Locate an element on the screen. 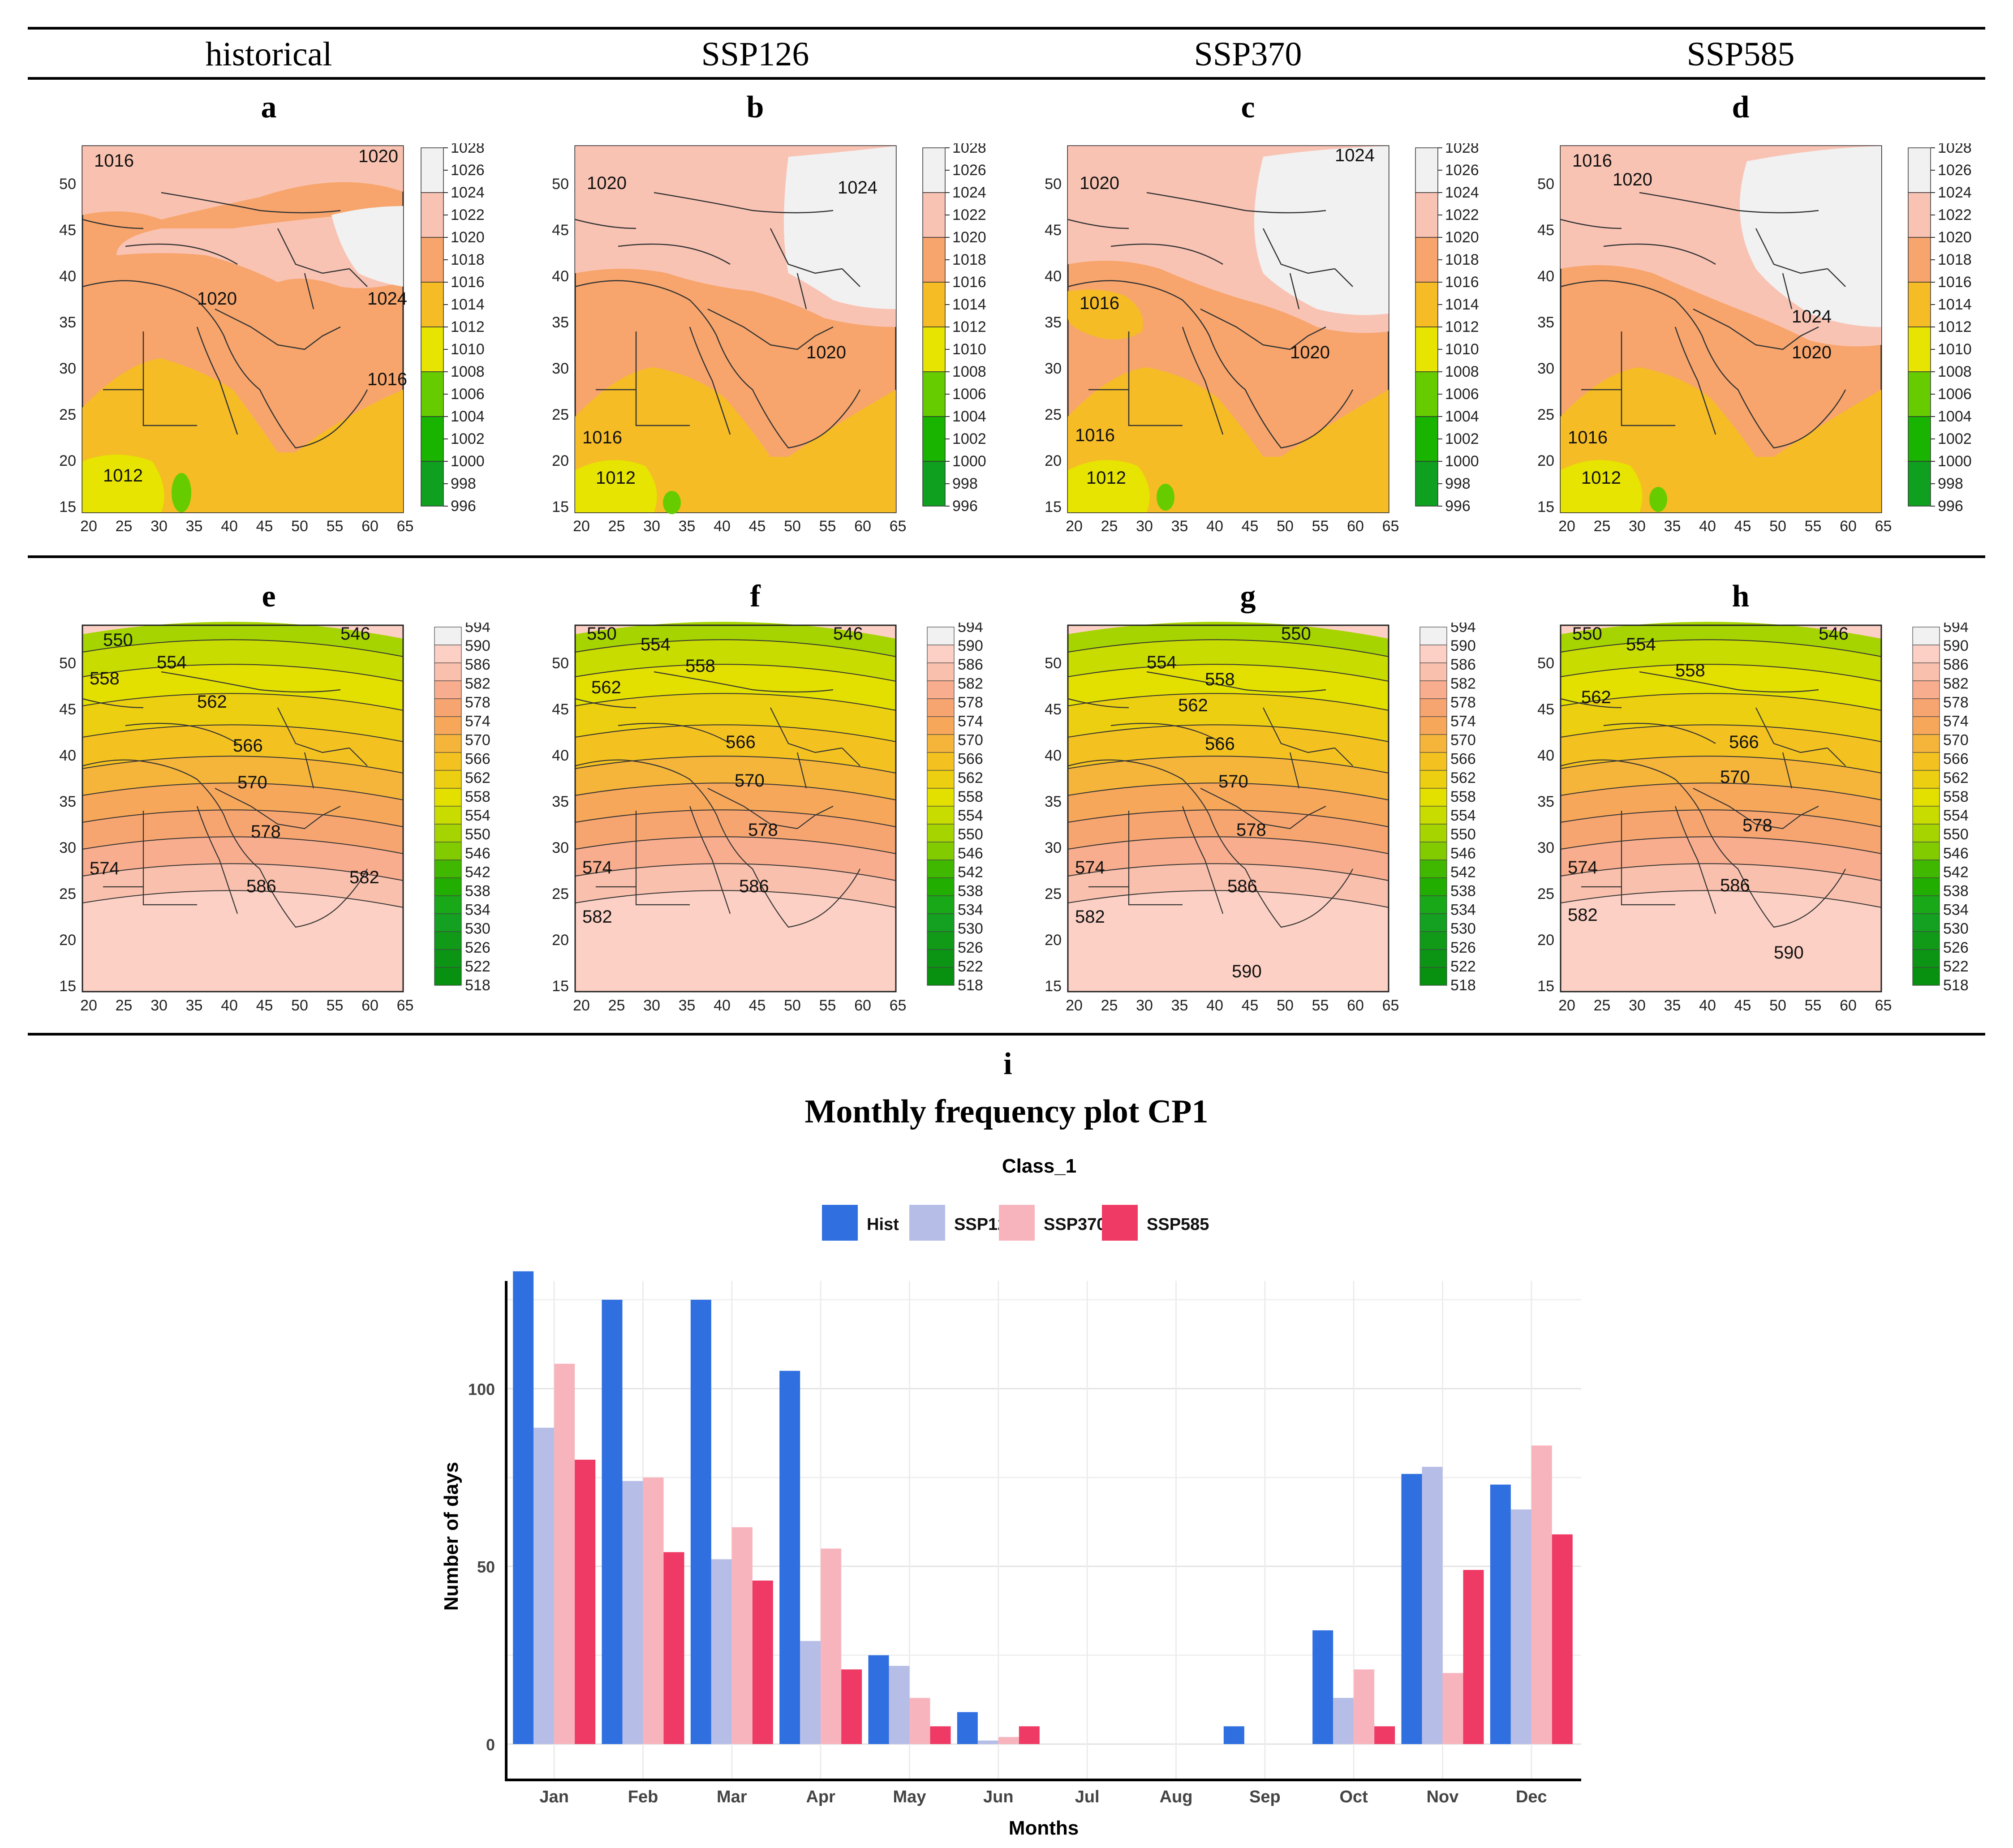  colorbar-label: 550 is located at coordinates (971, 834).